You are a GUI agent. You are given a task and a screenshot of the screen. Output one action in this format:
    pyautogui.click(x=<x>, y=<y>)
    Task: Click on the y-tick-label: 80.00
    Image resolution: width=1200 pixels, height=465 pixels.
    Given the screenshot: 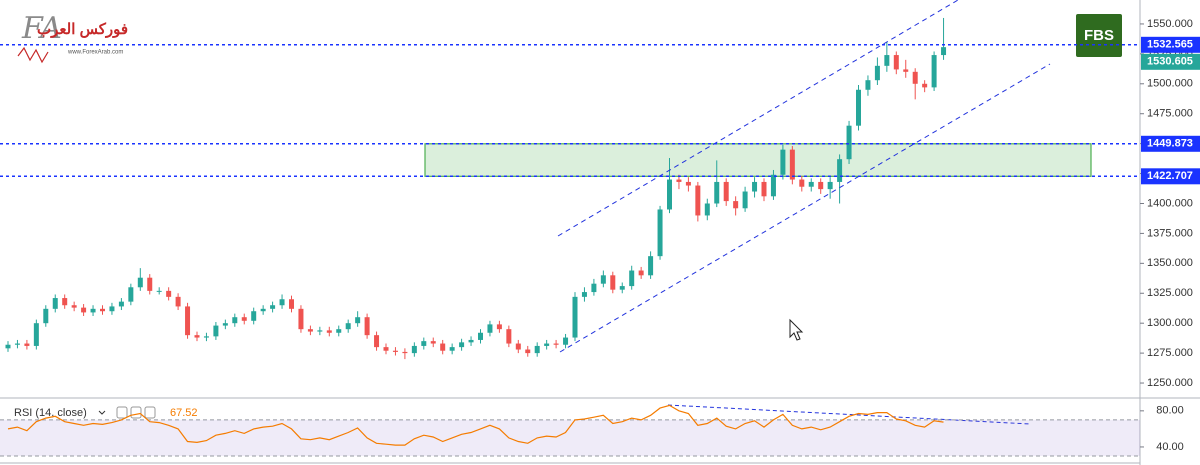 What is the action you would take?
    pyautogui.click(x=1170, y=411)
    